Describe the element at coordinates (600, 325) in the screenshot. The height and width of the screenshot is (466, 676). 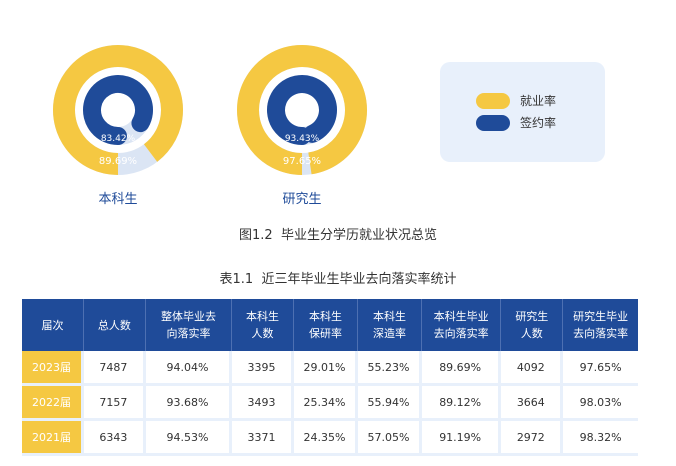
I see `table-header-cell: 研究生毕业 去向落实率` at that location.